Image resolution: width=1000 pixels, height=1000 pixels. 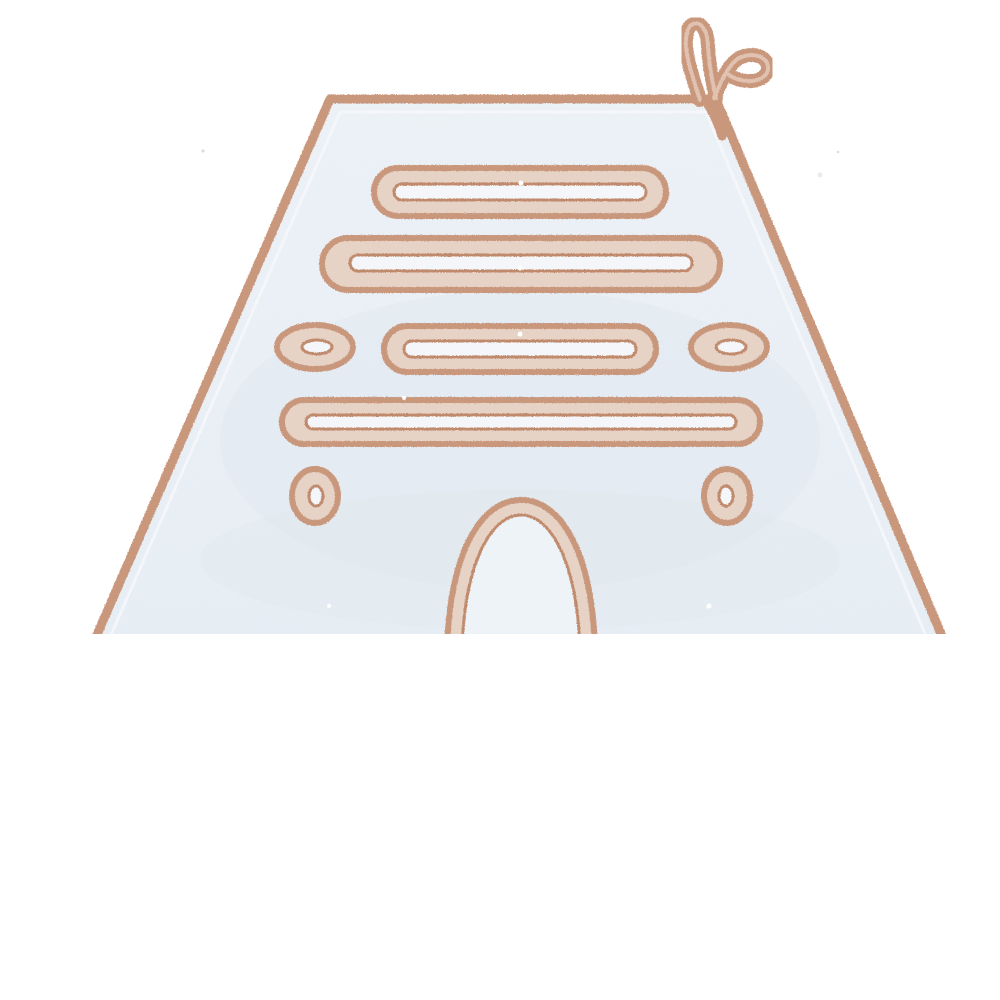 I want to click on band-row-1-inner, so click(x=520, y=192).